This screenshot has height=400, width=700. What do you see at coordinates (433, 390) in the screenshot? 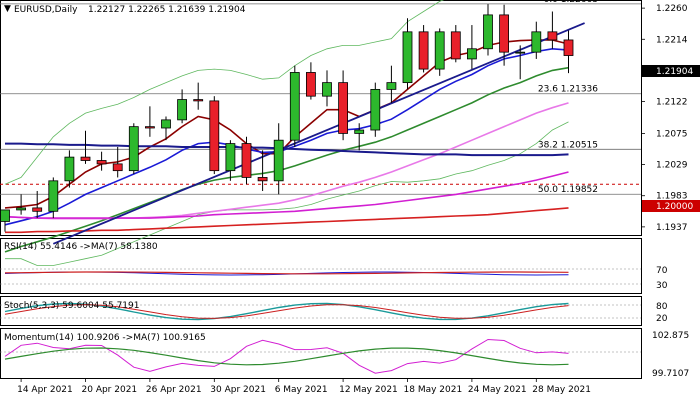
I see `time-tick-label-6: 18 May 2021` at bounding box center [433, 390].